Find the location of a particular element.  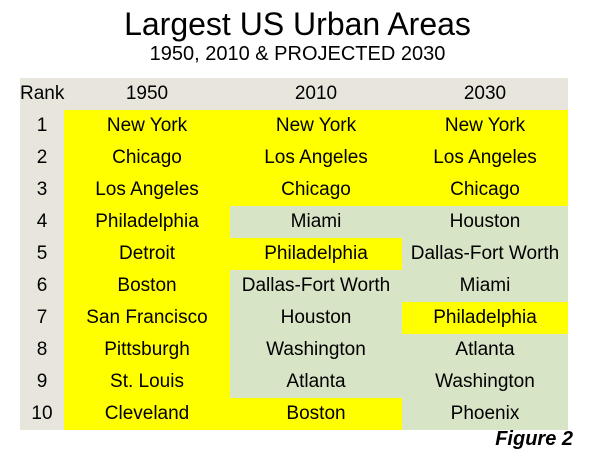

table-header-row: Rank 1950 2010 2030 is located at coordinates (294, 94).